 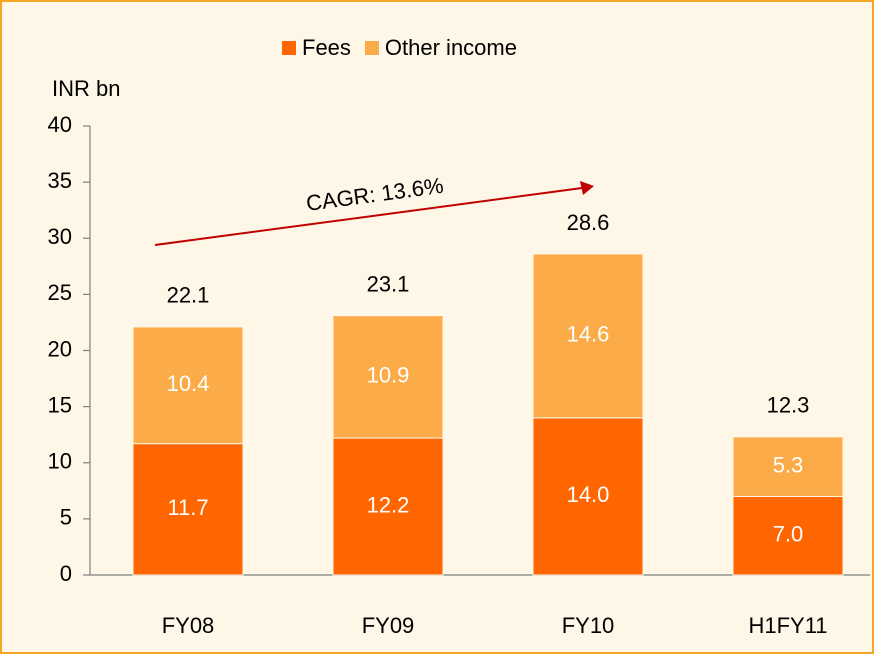 I want to click on bar-value-label: 12.2, so click(x=388, y=504).